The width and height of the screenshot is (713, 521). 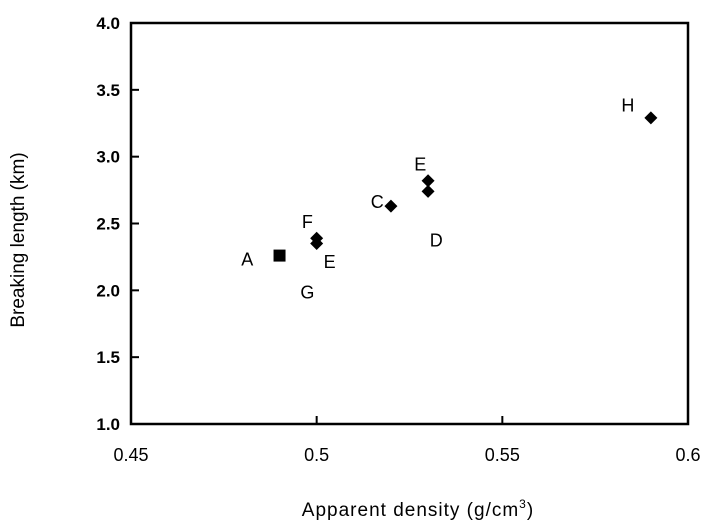 What do you see at coordinates (307, 293) in the screenshot?
I see `point-label: G` at bounding box center [307, 293].